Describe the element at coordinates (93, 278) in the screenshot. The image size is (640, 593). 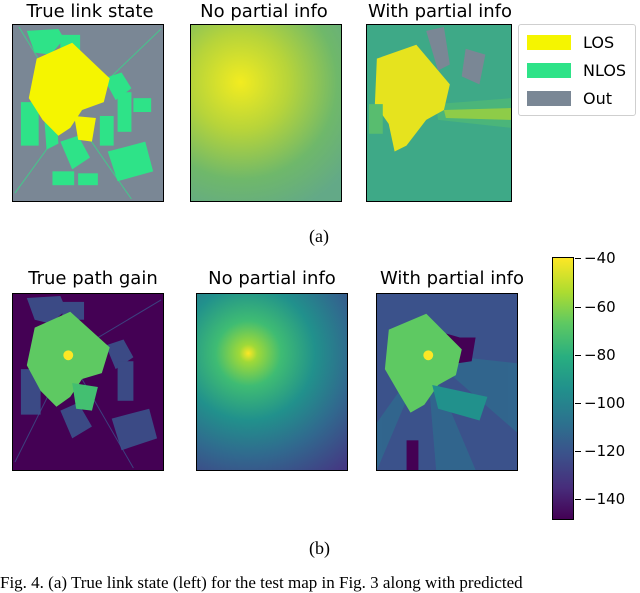
I see `panel-title-true-path-gain: True path gain` at that location.